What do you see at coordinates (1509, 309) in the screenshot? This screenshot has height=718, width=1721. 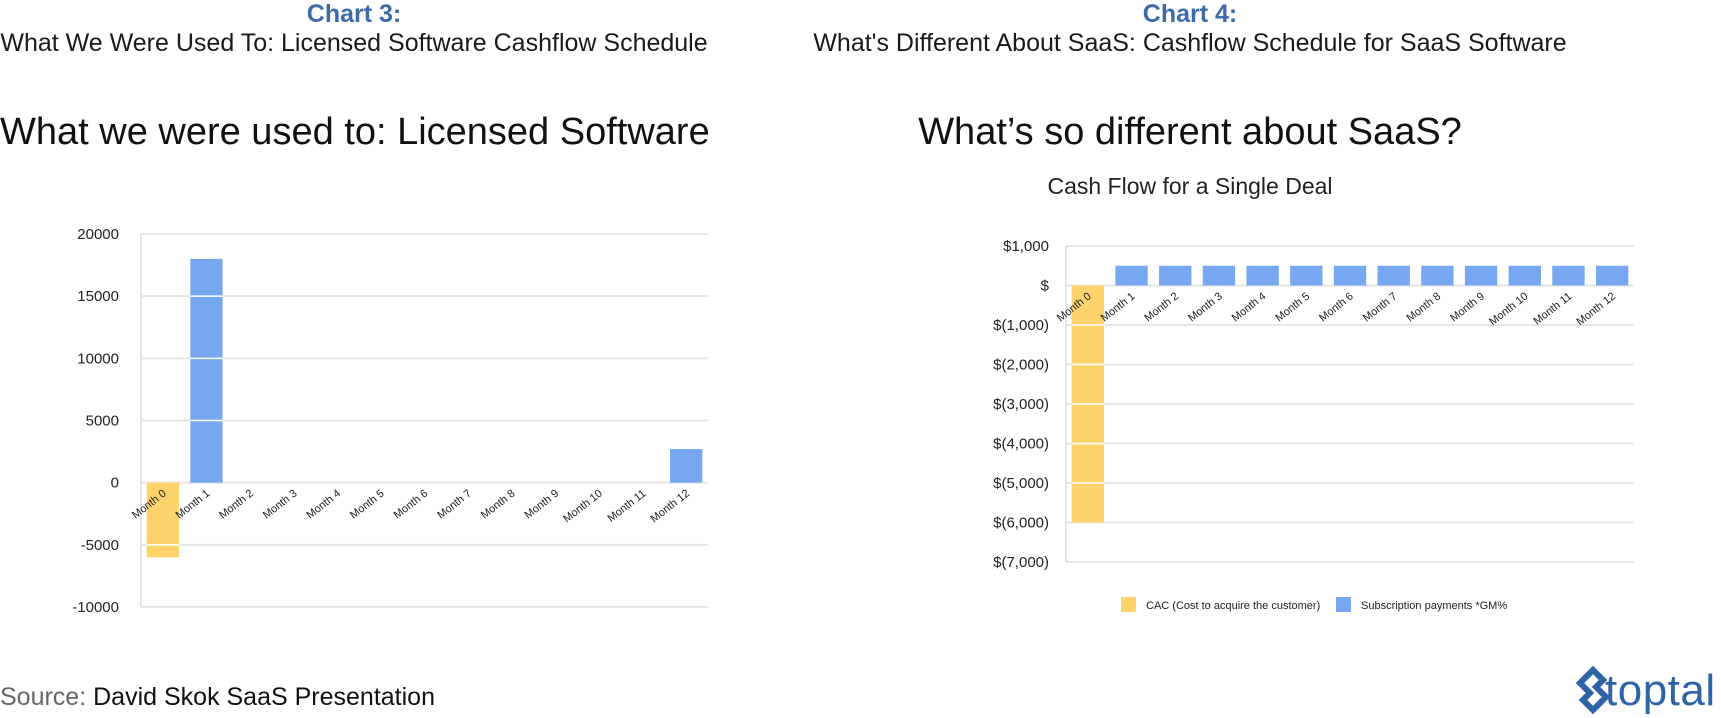 I see `category-label: Month 10` at bounding box center [1509, 309].